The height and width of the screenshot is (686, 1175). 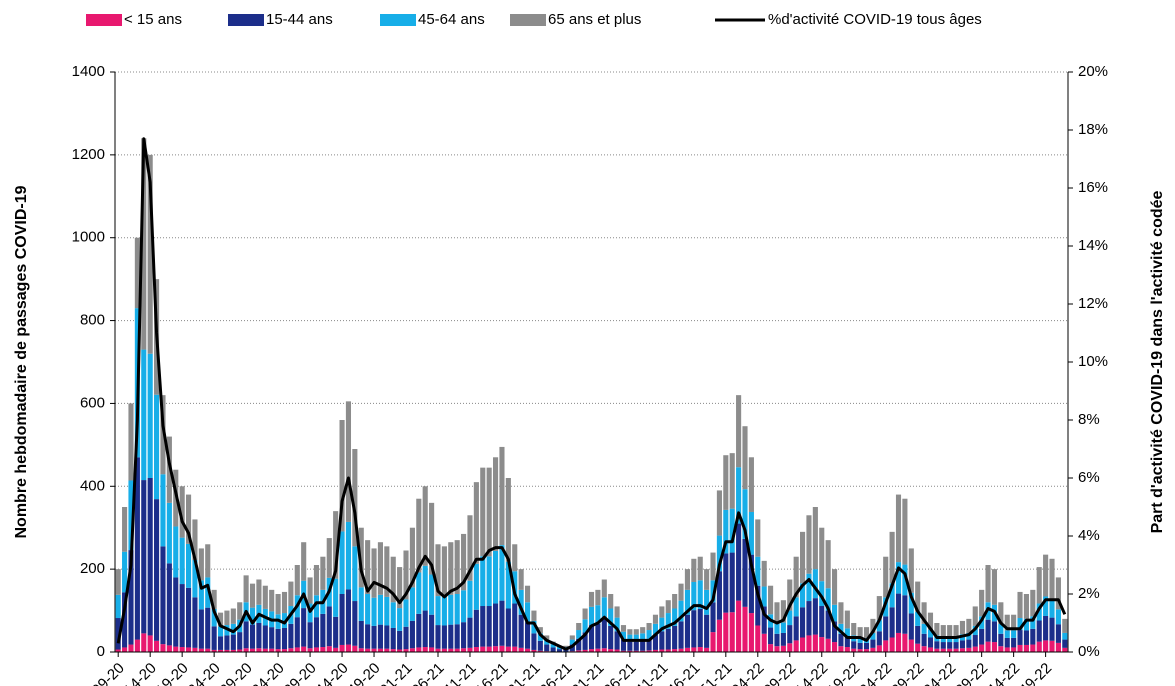 What do you see at coordinates (92, 320) in the screenshot?
I see `y-tick-label: 800` at bounding box center [92, 320].